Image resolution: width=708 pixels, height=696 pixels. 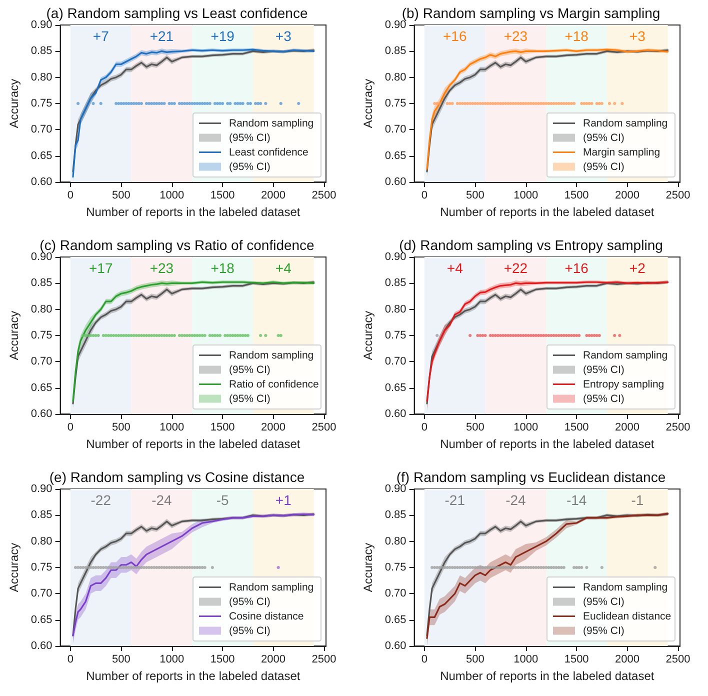 What do you see at coordinates (531, 245) in the screenshot?
I see `chart-title: (d) Random sampling vs Entropy sampling` at bounding box center [531, 245].